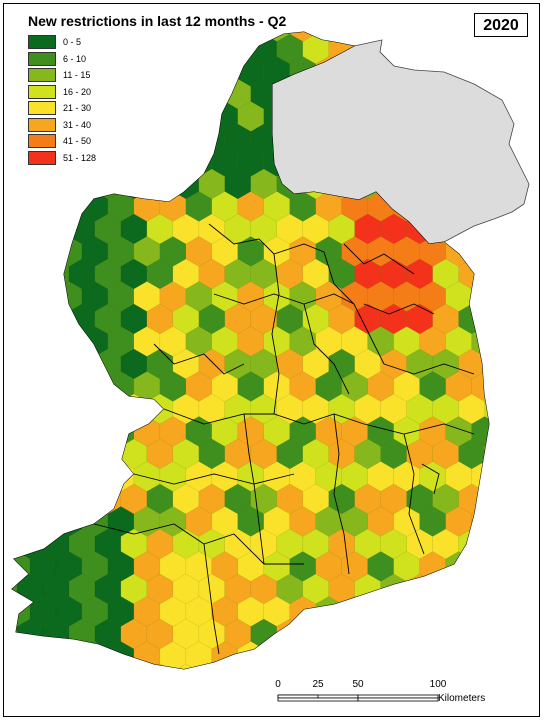 The height and width of the screenshot is (722, 545). What do you see at coordinates (462, 698) in the screenshot?
I see `scale-unit-label: Kilometers` at bounding box center [462, 698].